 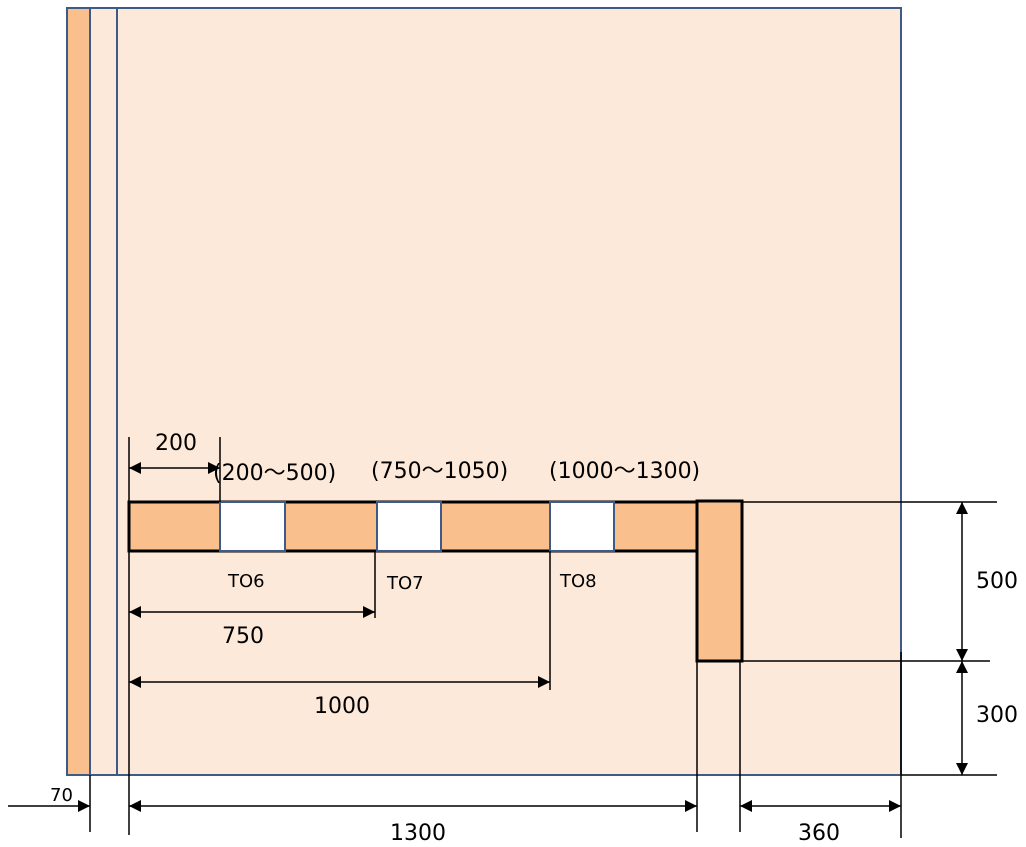 I want to click on opening-label-to8: TO8, so click(x=578, y=581).